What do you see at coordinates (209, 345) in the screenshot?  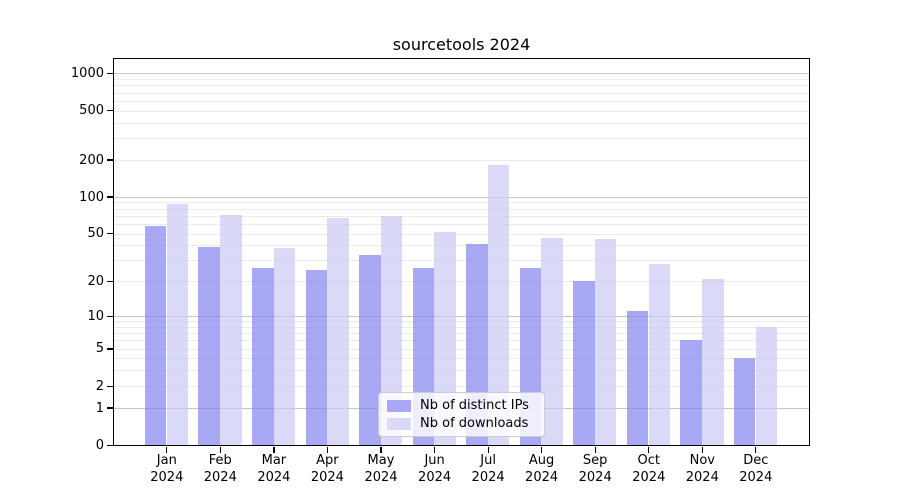 I see `bar-ips-feb` at bounding box center [209, 345].